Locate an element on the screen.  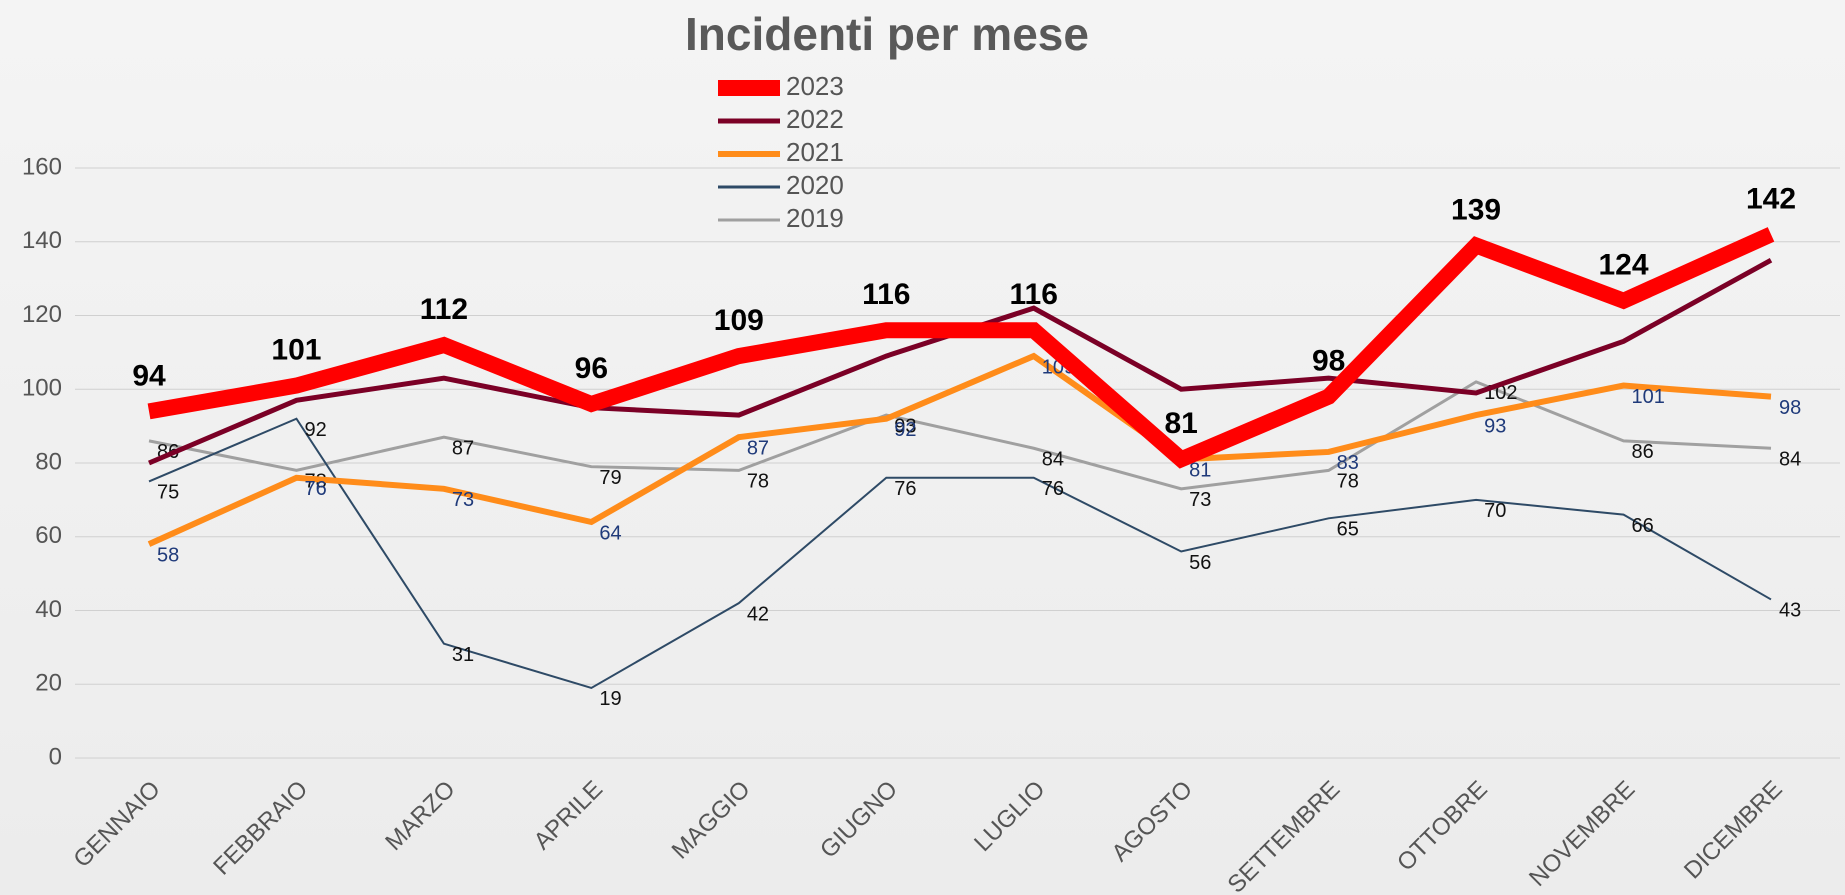
data-label: 75 is located at coordinates (168, 493).